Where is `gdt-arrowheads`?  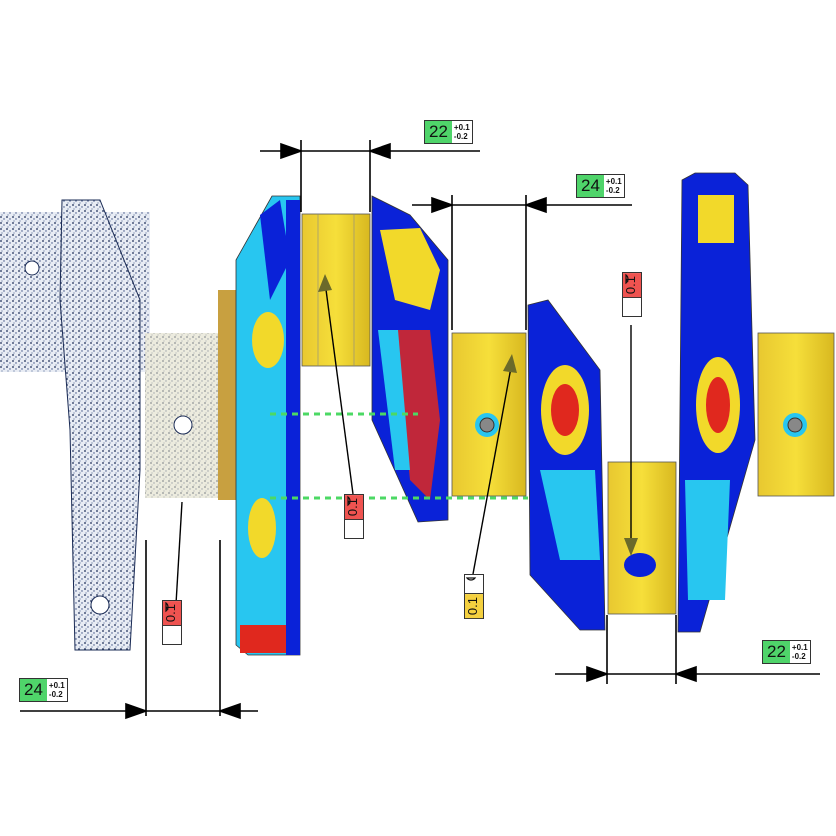 gdt-arrowheads is located at coordinates (478, 415).